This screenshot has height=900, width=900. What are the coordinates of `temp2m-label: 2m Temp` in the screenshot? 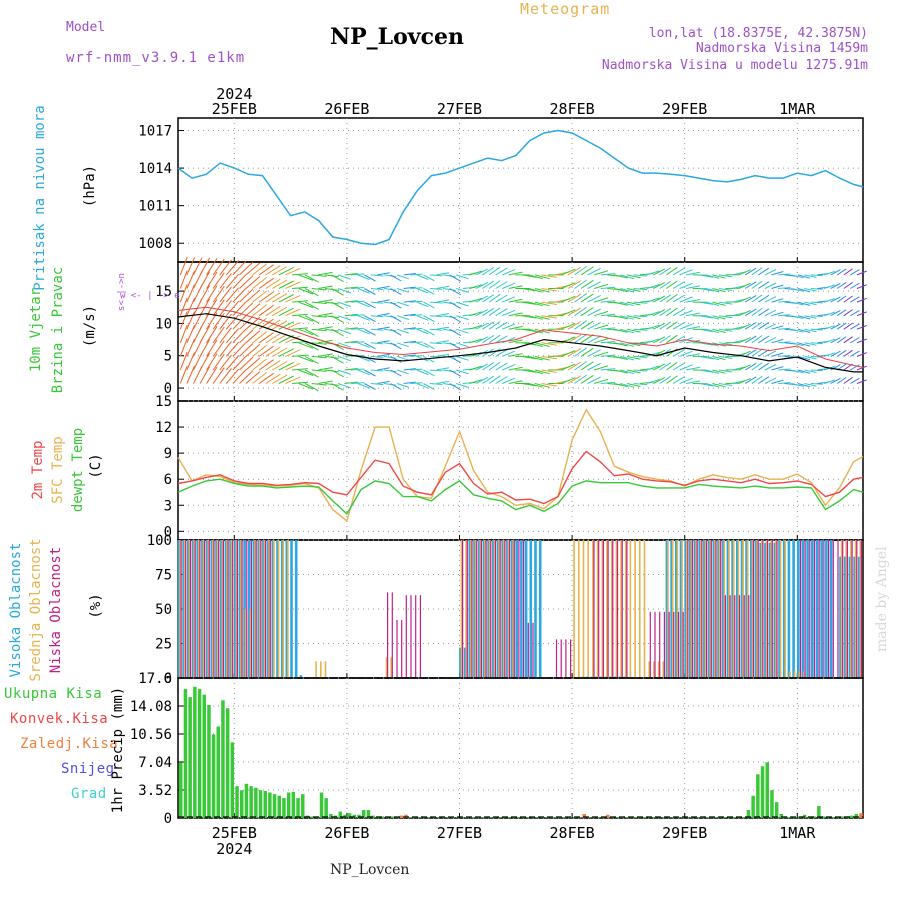 It's located at (38, 469).